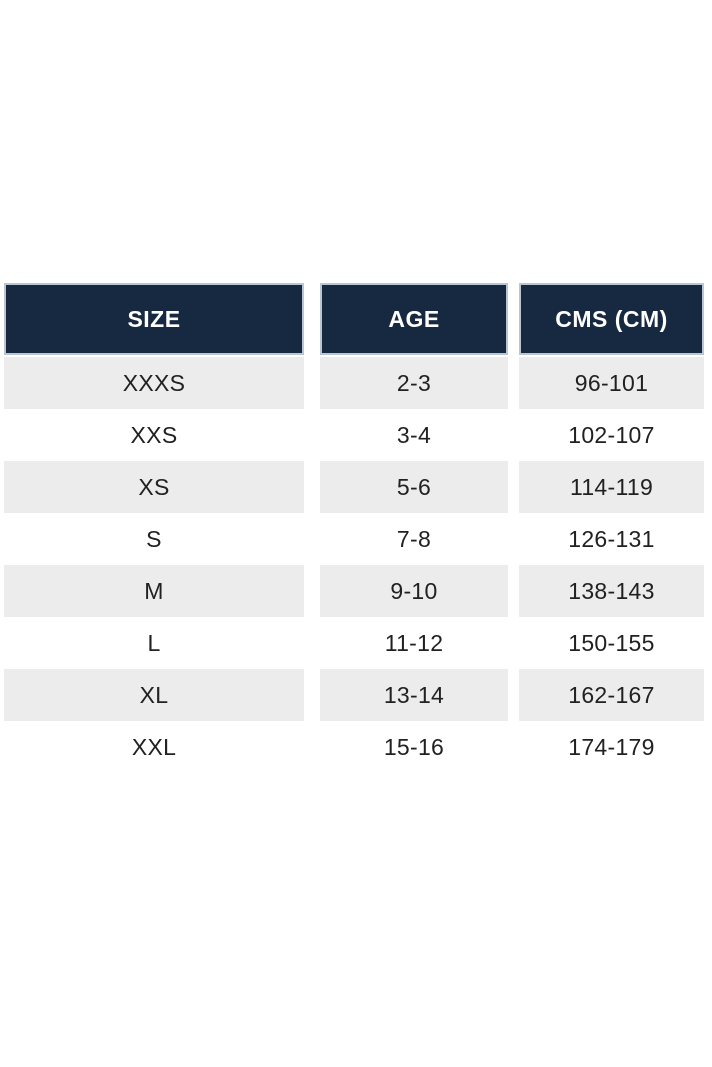 The width and height of the screenshot is (712, 1067). Describe the element at coordinates (414, 695) in the screenshot. I see `age-cell: 13-14` at that location.